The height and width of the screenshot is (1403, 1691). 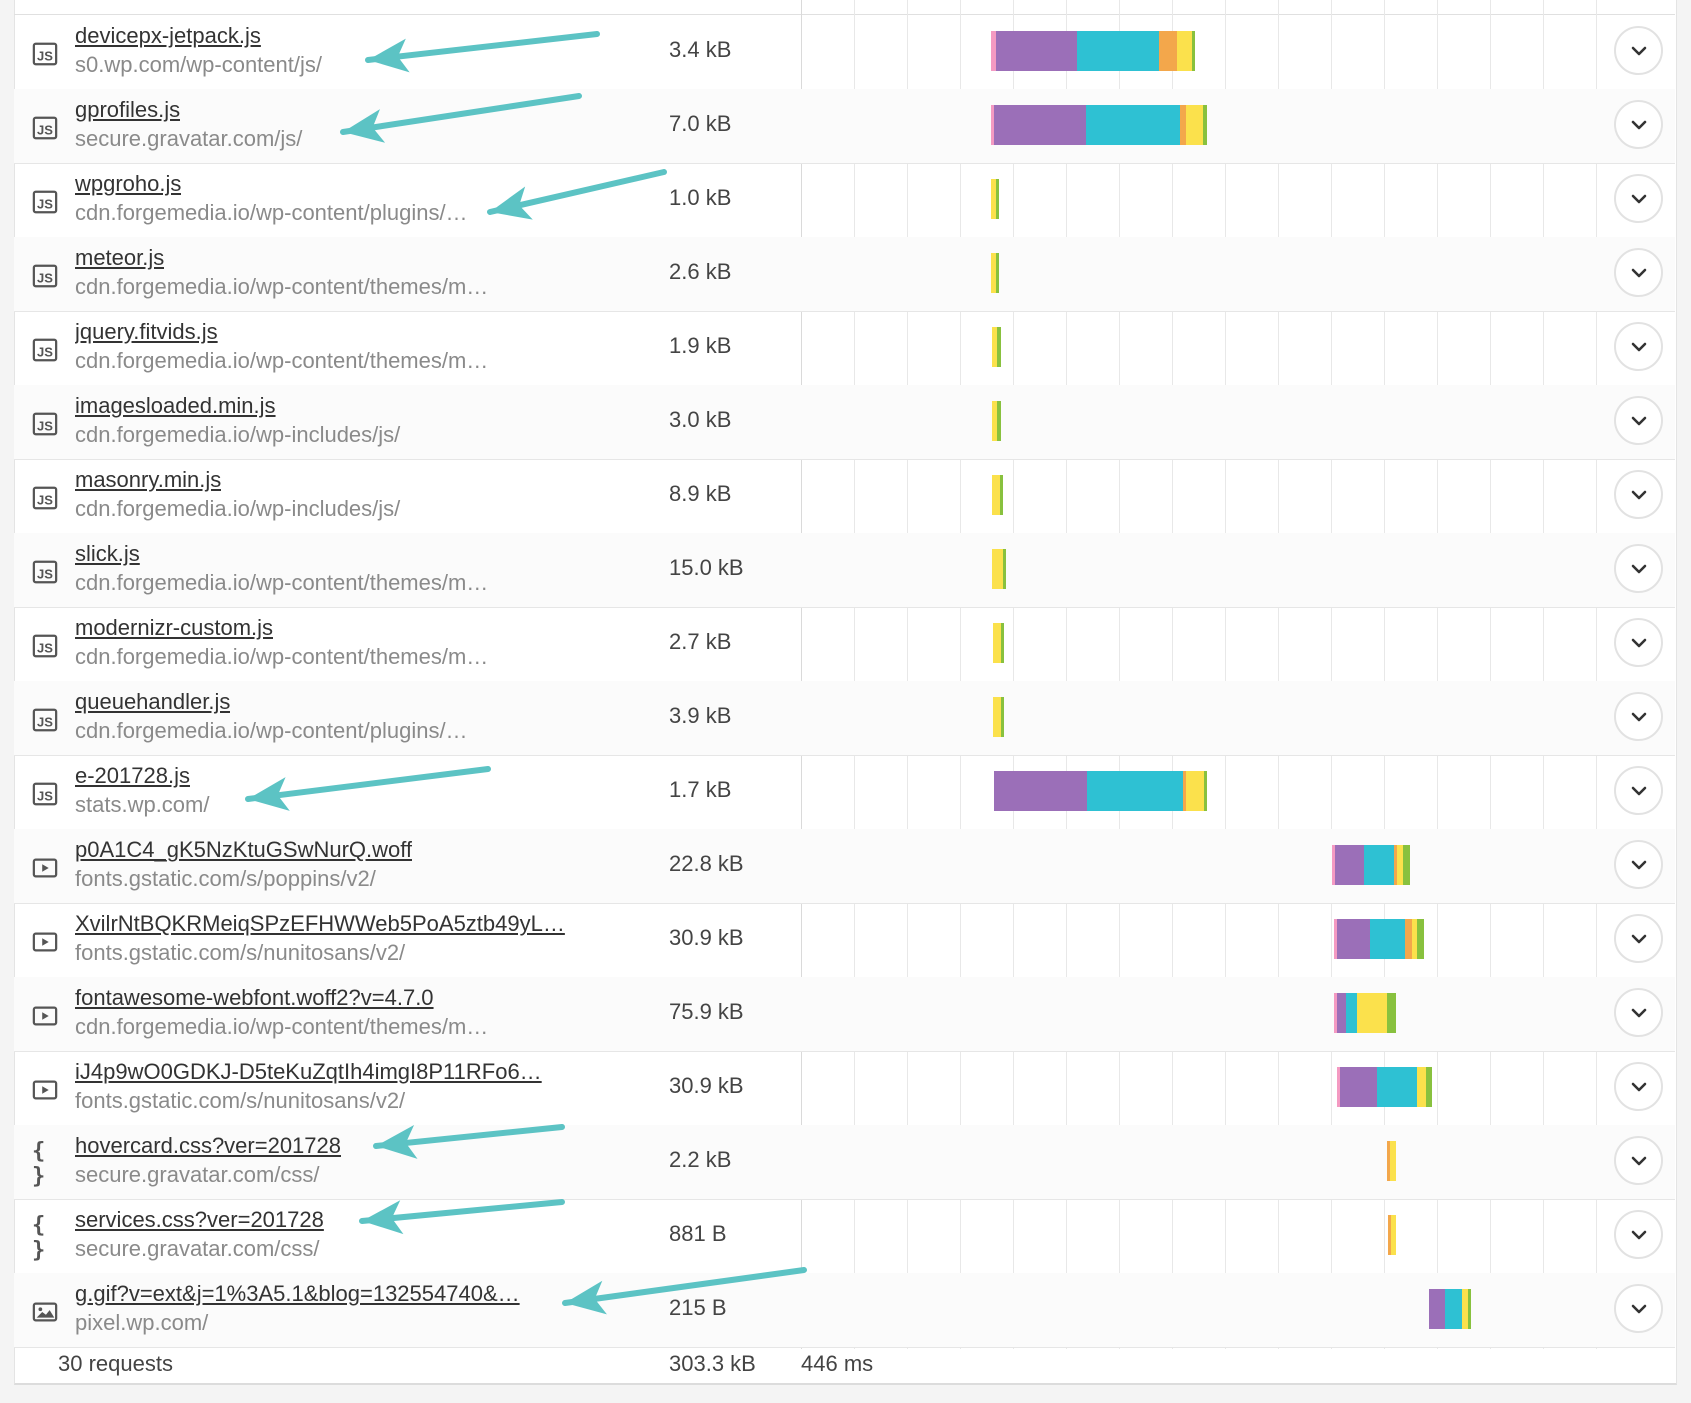 What do you see at coordinates (700, 789) in the screenshot?
I see `request-size: 1.7 kB` at bounding box center [700, 789].